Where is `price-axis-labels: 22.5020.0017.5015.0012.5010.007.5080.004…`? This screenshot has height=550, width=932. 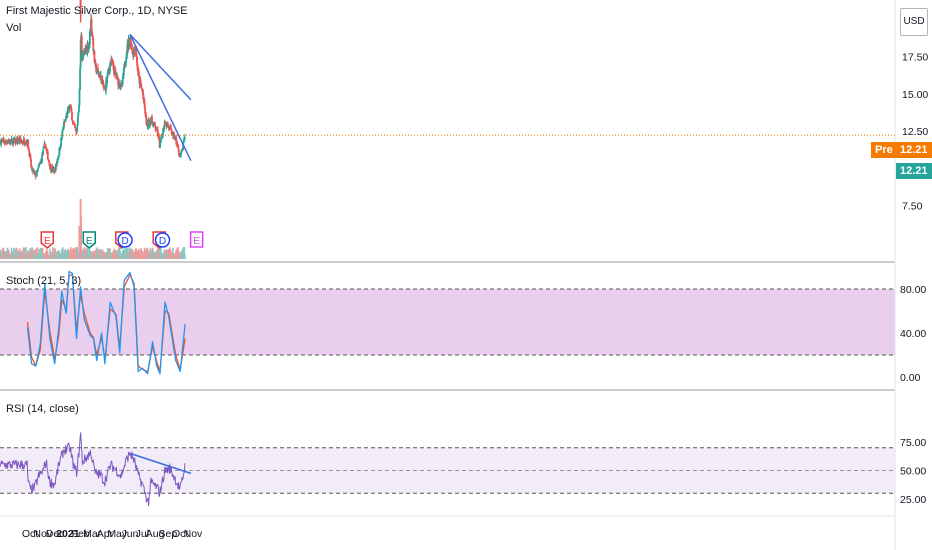 price-axis-labels: 22.5020.0017.5015.0012.5010.007.5080.004… is located at coordinates (914, 261).